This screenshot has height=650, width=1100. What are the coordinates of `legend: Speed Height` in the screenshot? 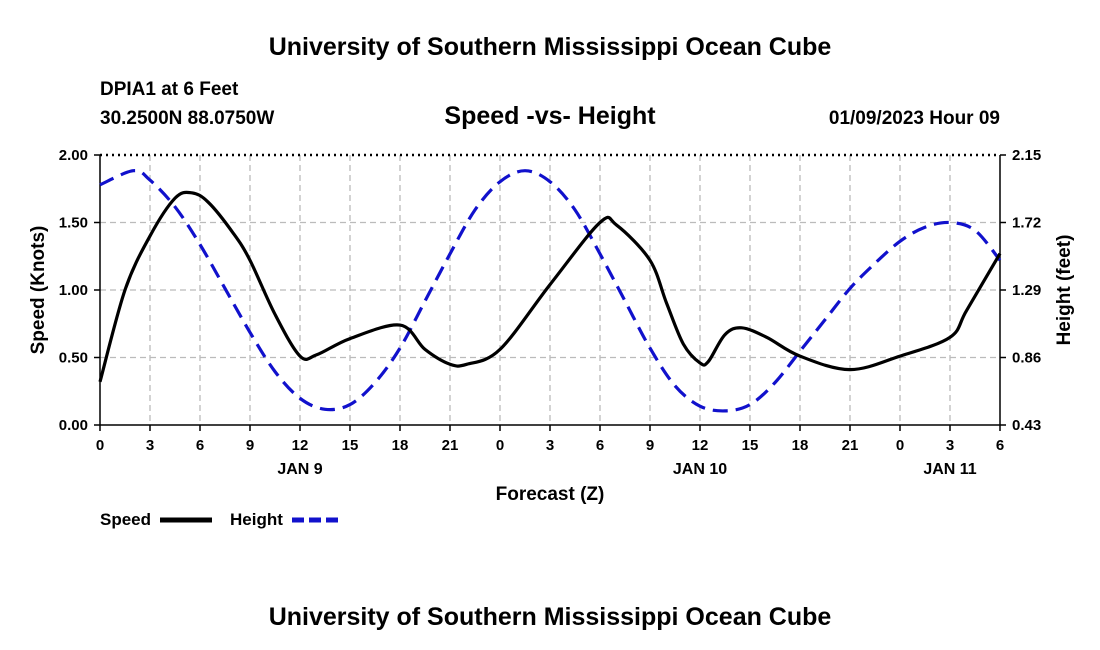 It's located at (221, 519).